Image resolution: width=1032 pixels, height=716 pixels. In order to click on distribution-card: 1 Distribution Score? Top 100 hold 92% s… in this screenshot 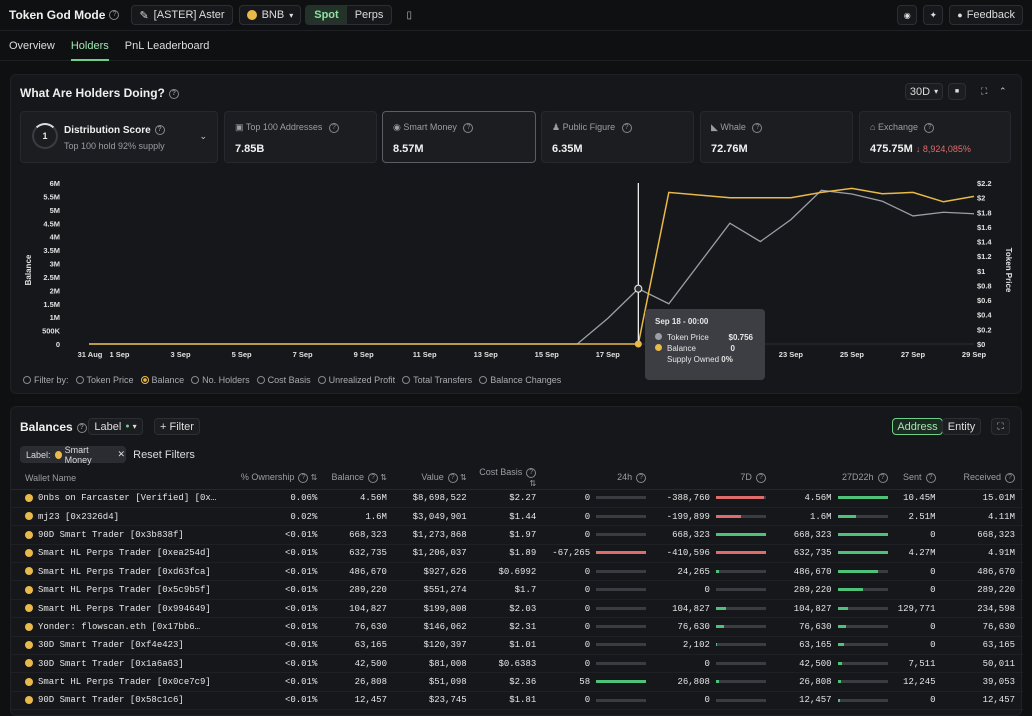, I will do `click(119, 137)`.